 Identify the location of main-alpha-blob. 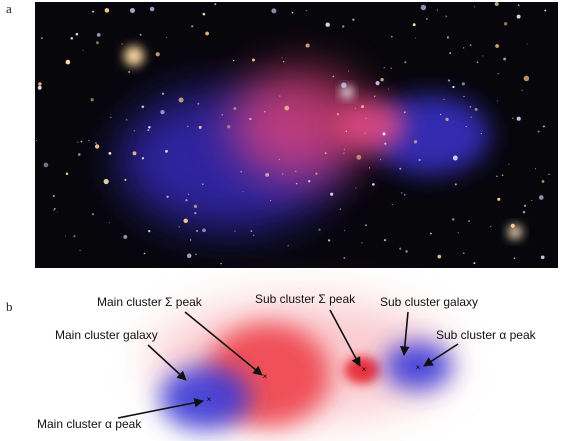
(205, 398).